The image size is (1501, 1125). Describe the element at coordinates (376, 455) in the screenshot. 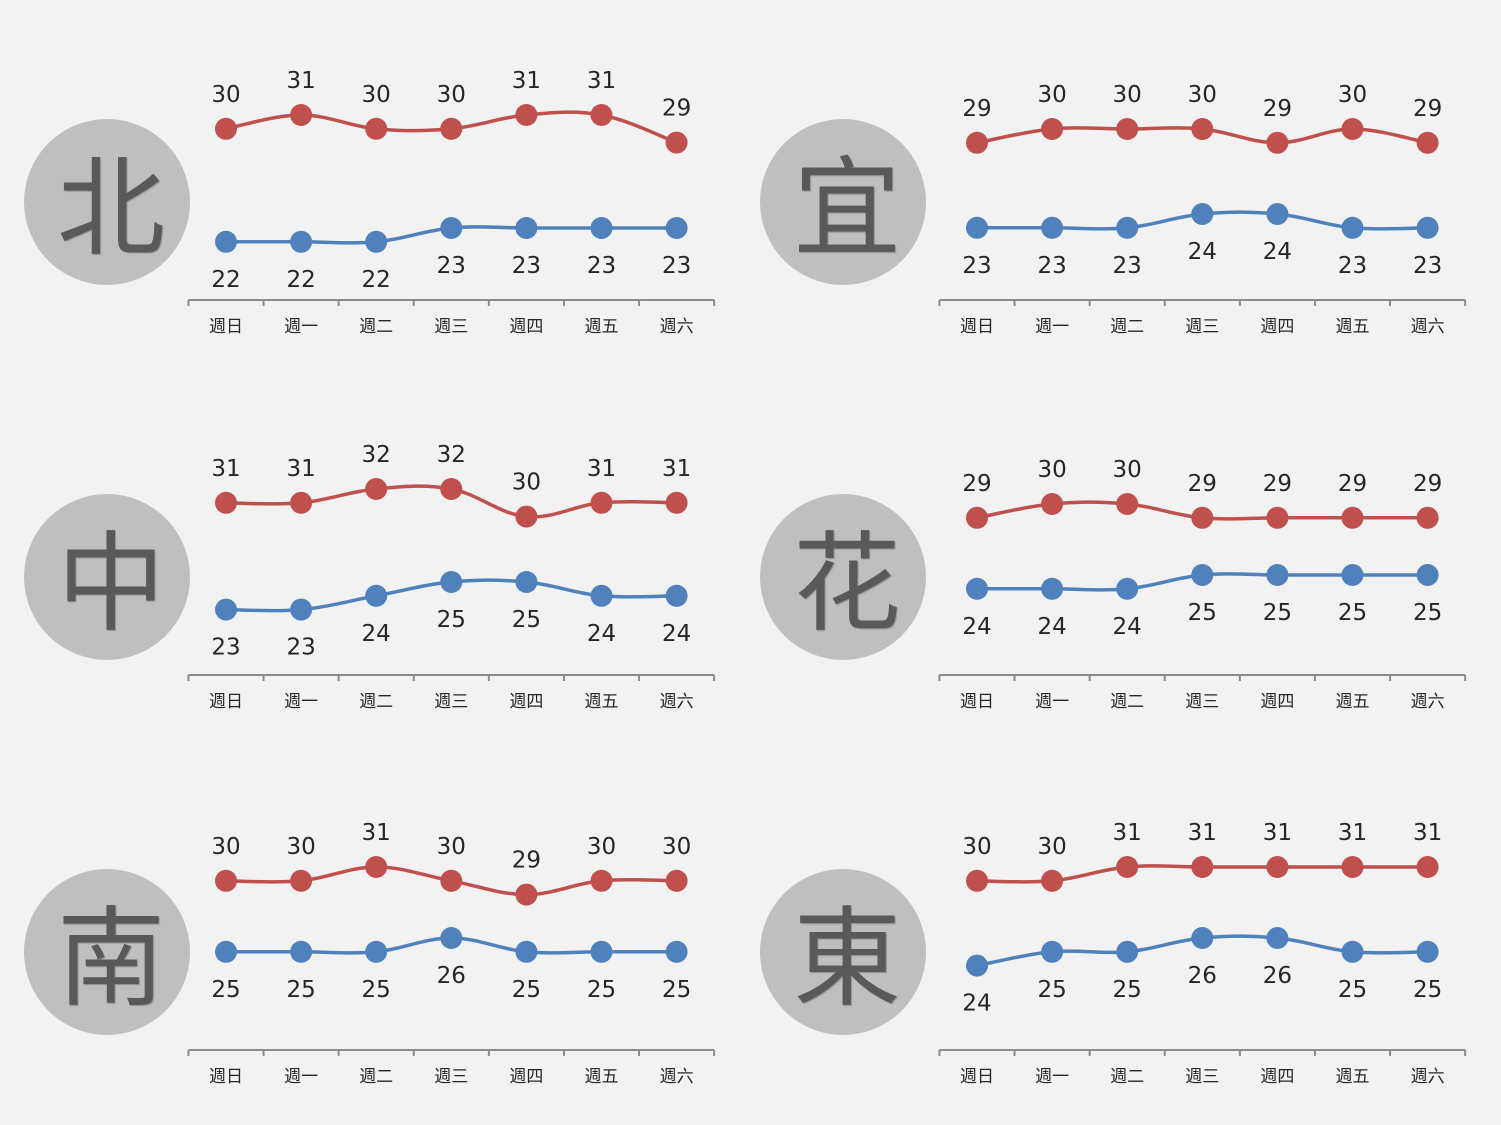

I see `high-temp-value-label: 32` at that location.